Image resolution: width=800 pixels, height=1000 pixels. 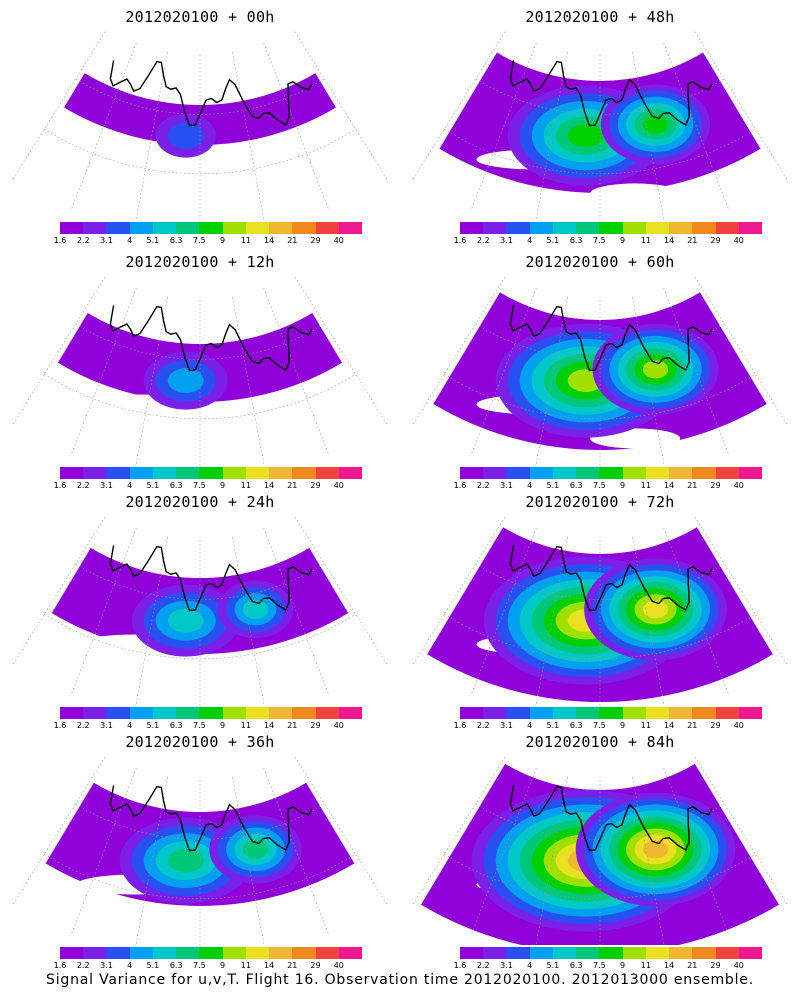 I want to click on variance-field, so click(x=200, y=109).